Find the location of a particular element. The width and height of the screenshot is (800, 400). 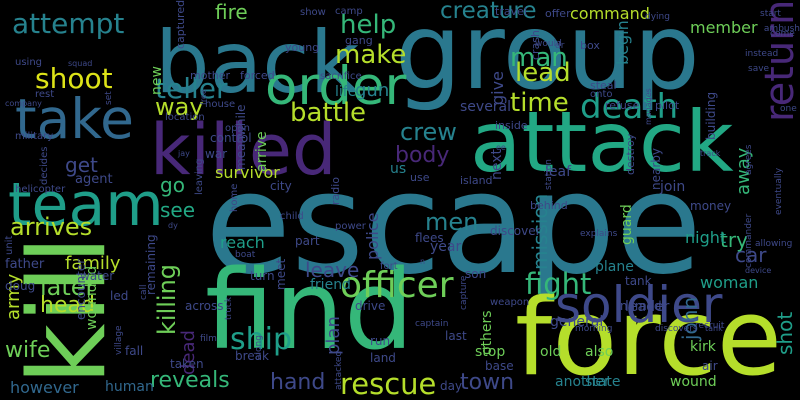

cloud-word: military is located at coordinates (34, 136).